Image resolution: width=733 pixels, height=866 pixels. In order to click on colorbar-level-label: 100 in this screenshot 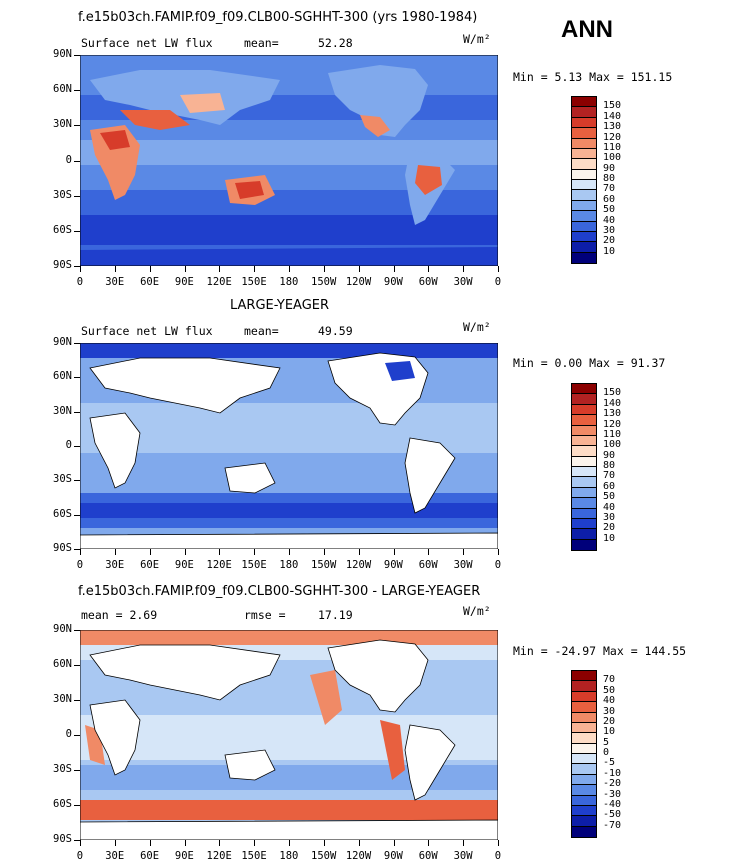, I will do `click(612, 158)`.